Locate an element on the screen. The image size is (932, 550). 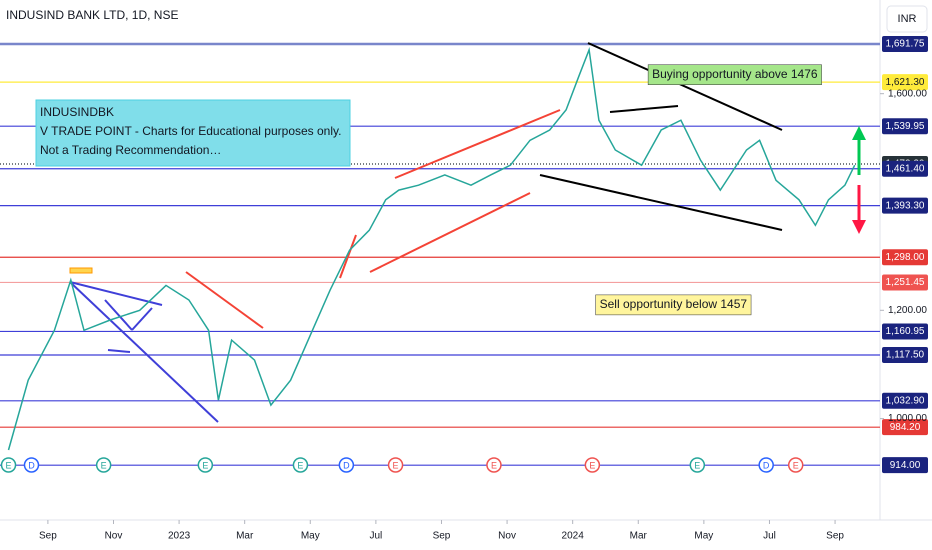
level-label: 1,160.95 is located at coordinates (905, 331).